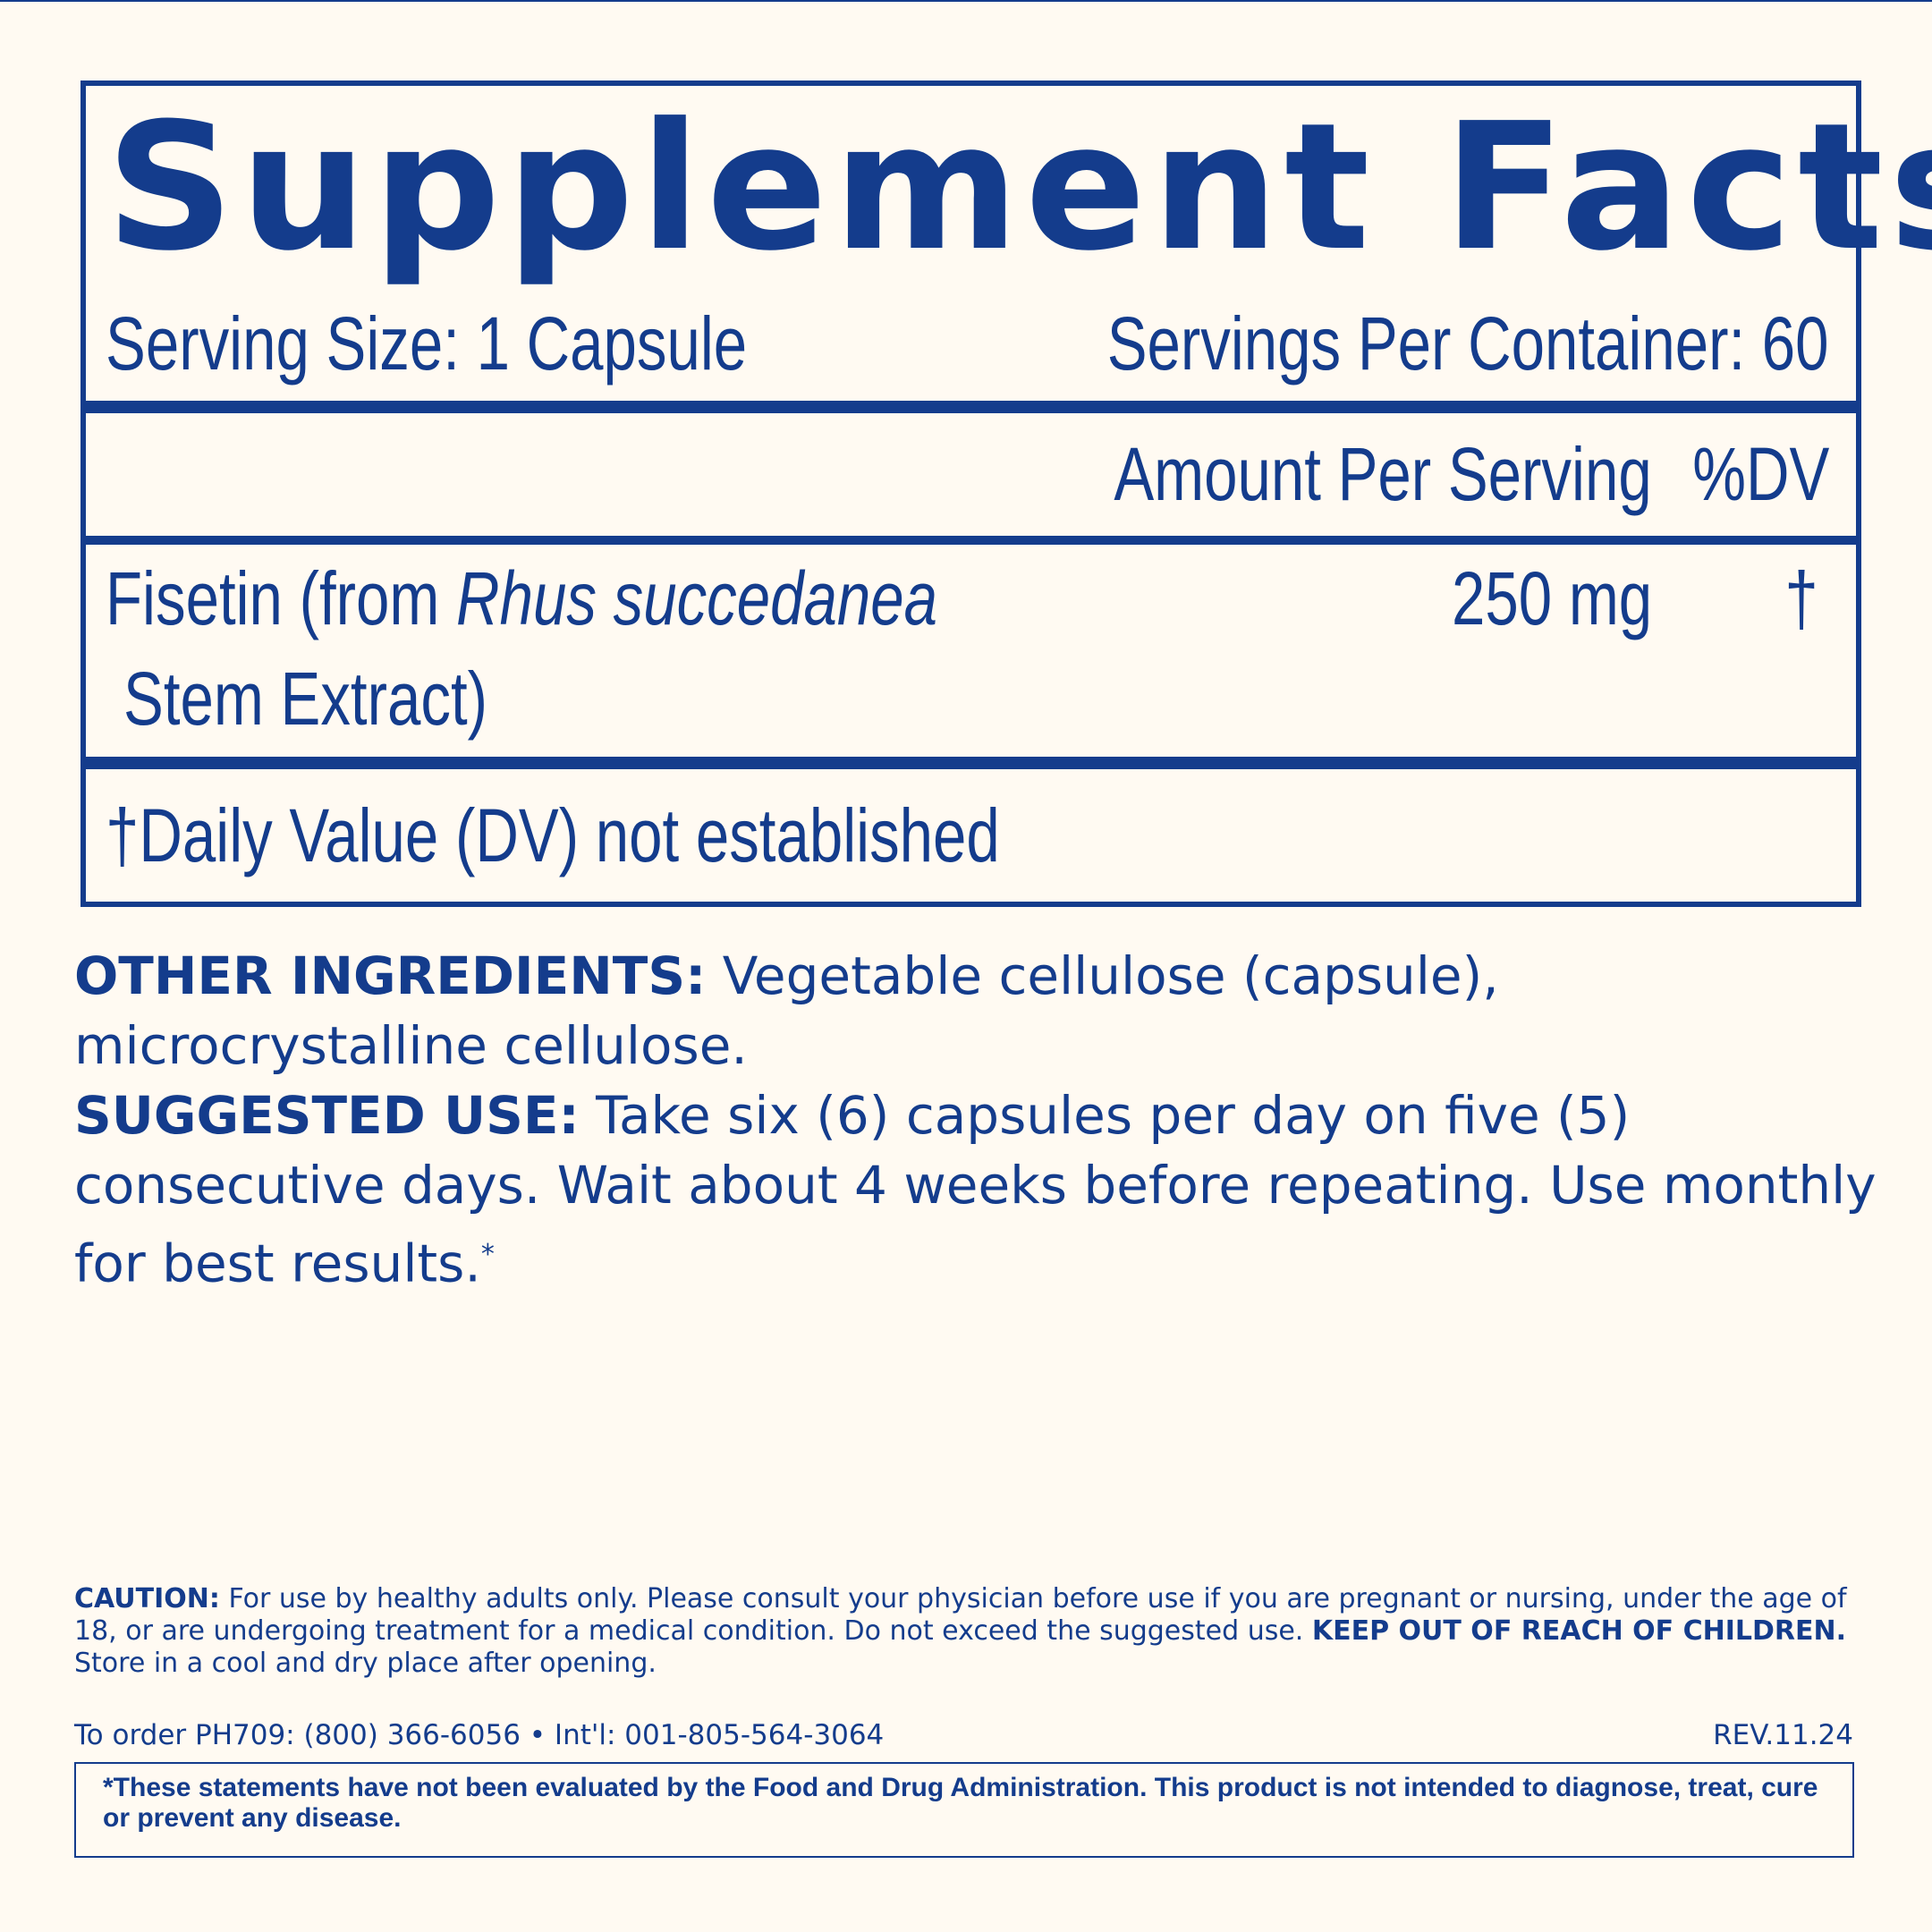 The image size is (1932, 1932). I want to click on ingredient-name-line2: Stem Extract), so click(305, 699).